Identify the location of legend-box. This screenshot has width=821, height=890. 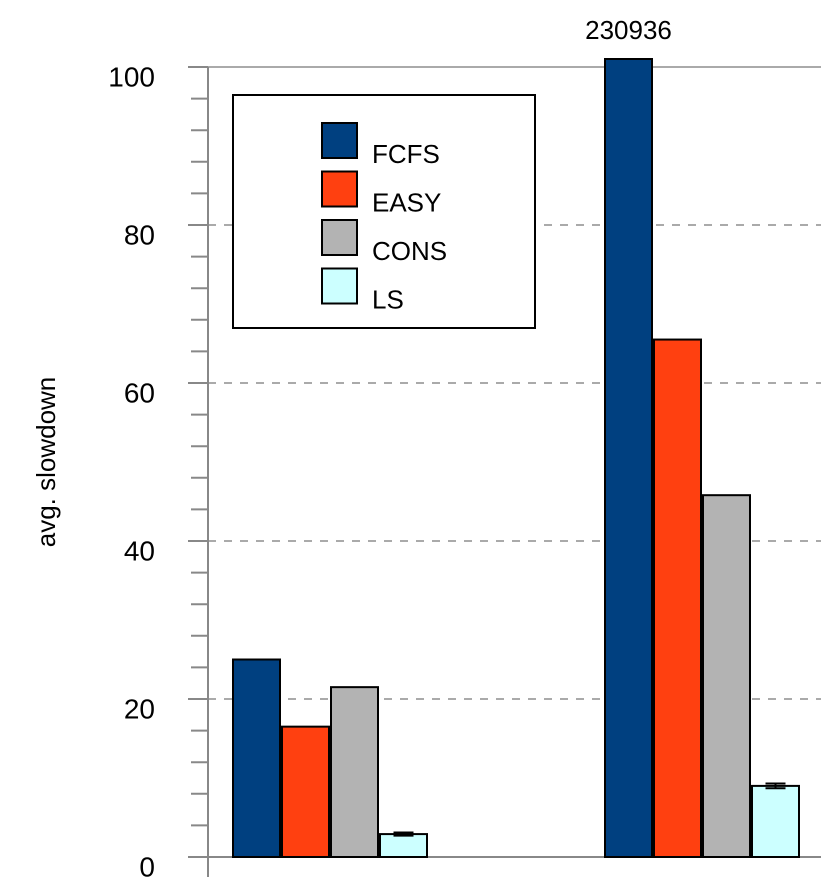
(384, 211).